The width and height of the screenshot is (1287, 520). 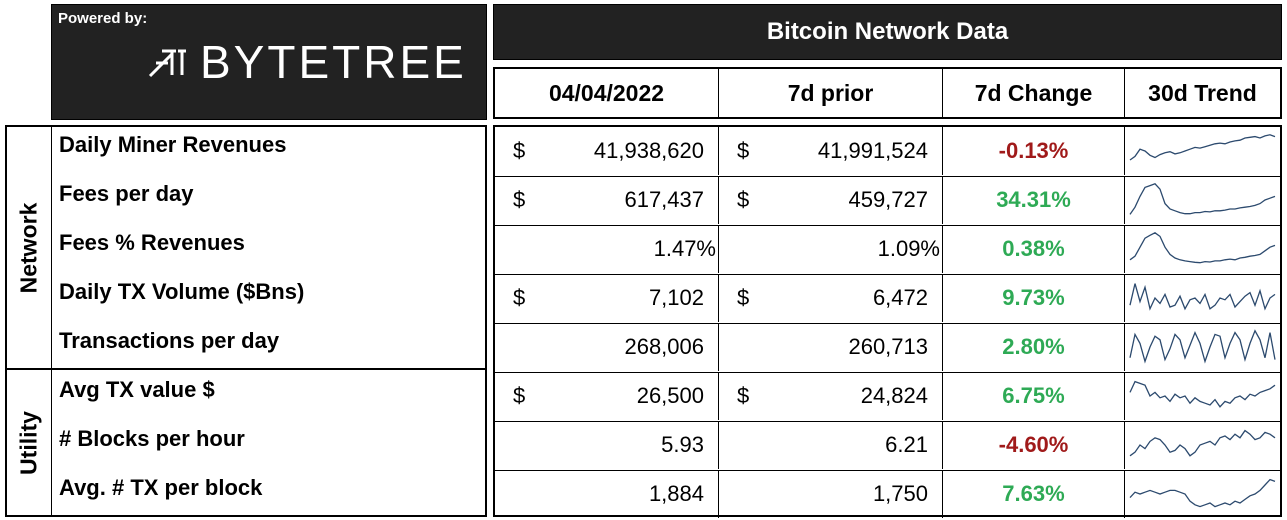 What do you see at coordinates (103, 18) in the screenshot?
I see `powered-by-label: Powered by:` at bounding box center [103, 18].